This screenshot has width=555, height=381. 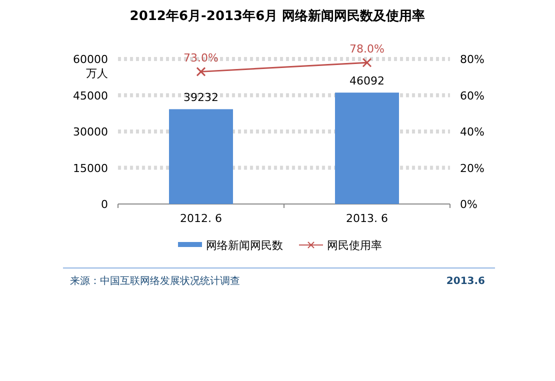 I want to click on text: 2013.6, so click(x=466, y=281).